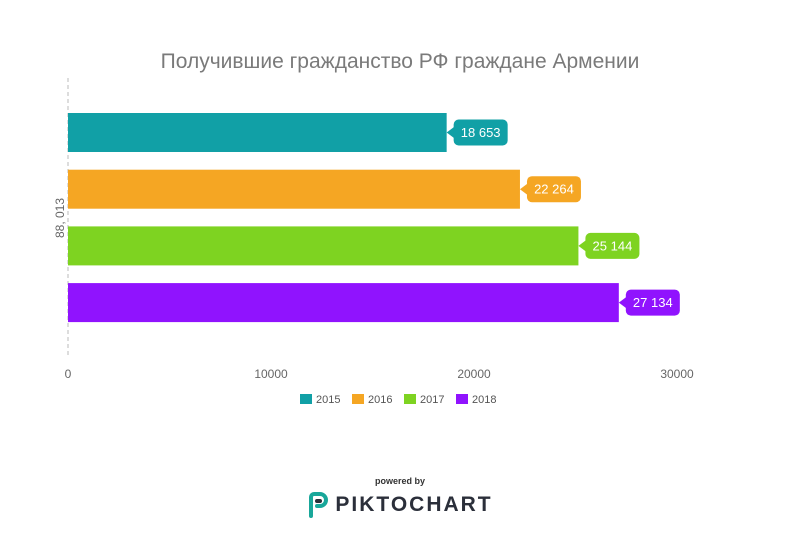  Describe the element at coordinates (294, 189) in the screenshot. I see `bar-2016` at that location.